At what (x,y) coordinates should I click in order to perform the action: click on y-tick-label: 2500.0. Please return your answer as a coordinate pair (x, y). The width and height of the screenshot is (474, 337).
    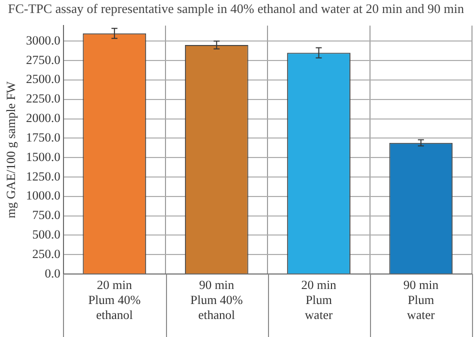
    Looking at the image, I should click on (43, 79).